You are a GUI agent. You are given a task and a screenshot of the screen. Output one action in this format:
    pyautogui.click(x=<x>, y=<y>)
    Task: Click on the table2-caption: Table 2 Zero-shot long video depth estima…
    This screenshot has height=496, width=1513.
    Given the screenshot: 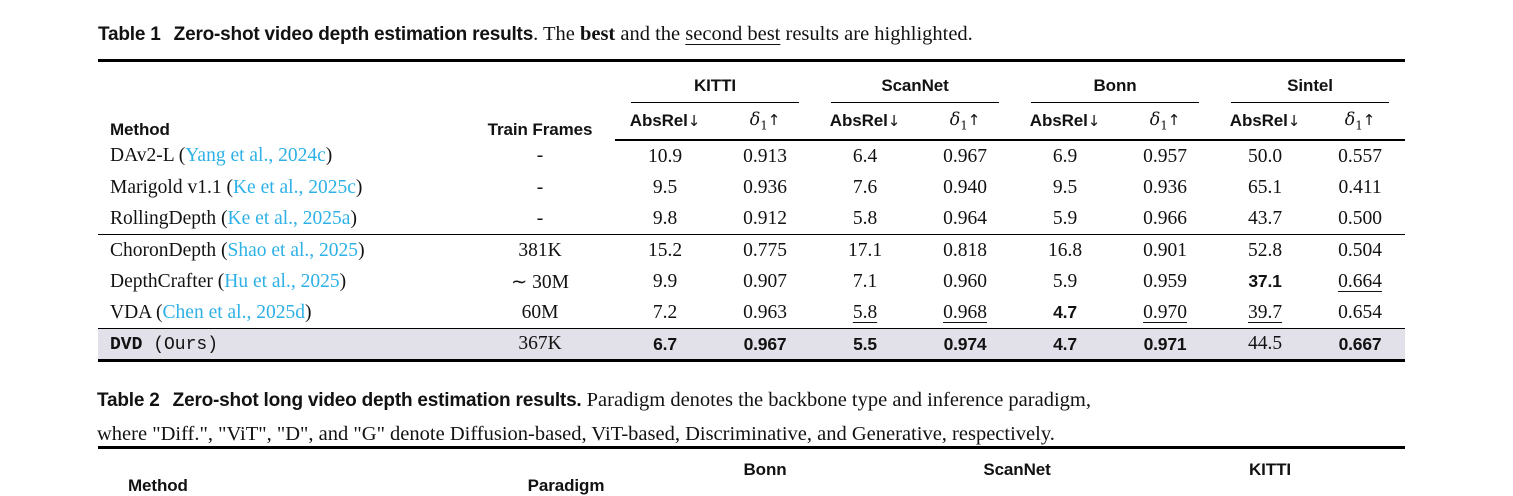 What is the action you would take?
    pyautogui.click(x=755, y=418)
    